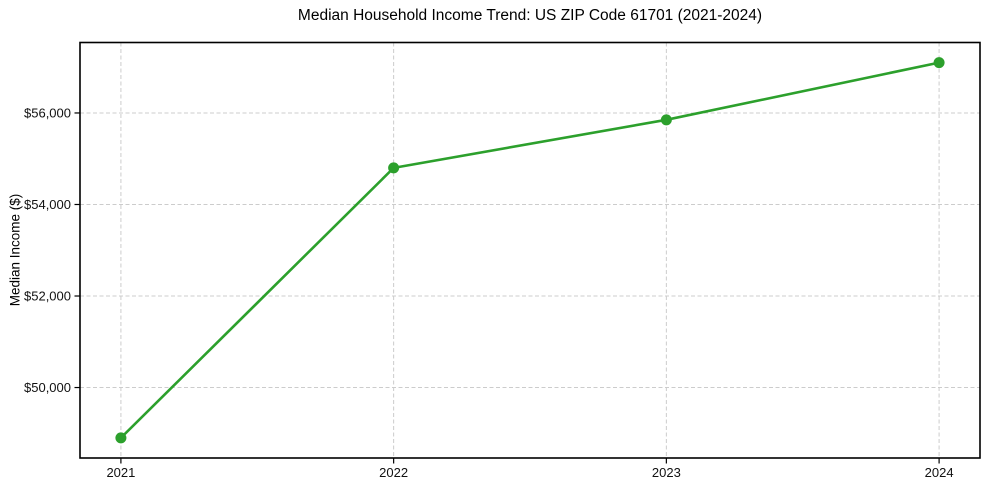 This screenshot has height=490, width=989. Describe the element at coordinates (47, 112) in the screenshot. I see `y-tick-label: $56,000` at that location.